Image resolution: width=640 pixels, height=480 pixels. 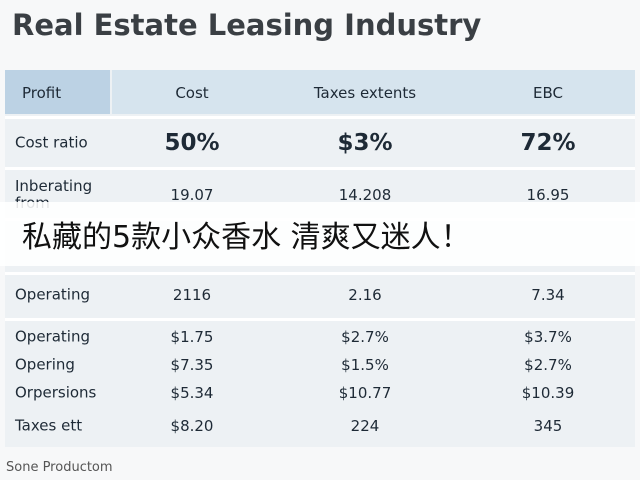 What do you see at coordinates (192, 365) in the screenshot?
I see `cell-value: $7.35` at bounding box center [192, 365].